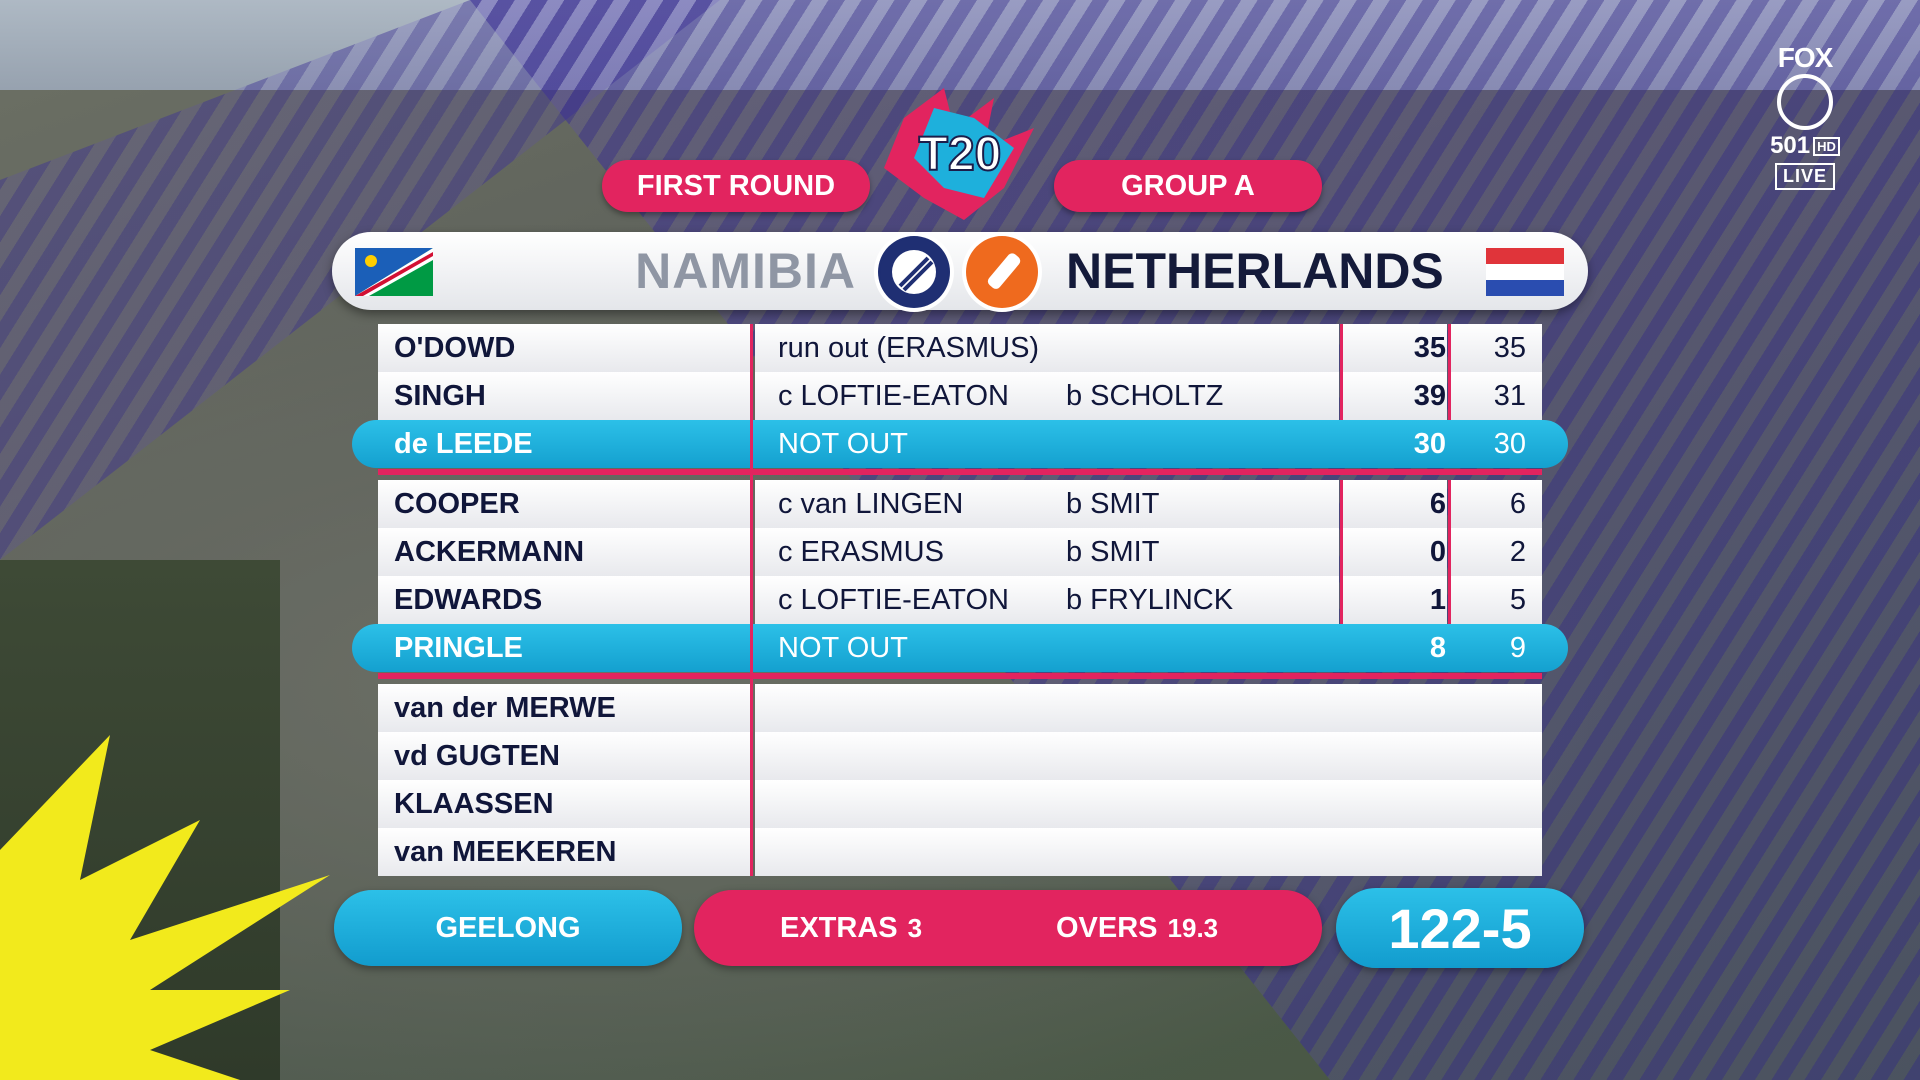 The height and width of the screenshot is (1080, 1920). I want to click on batter-name: EDWARDS, so click(468, 600).